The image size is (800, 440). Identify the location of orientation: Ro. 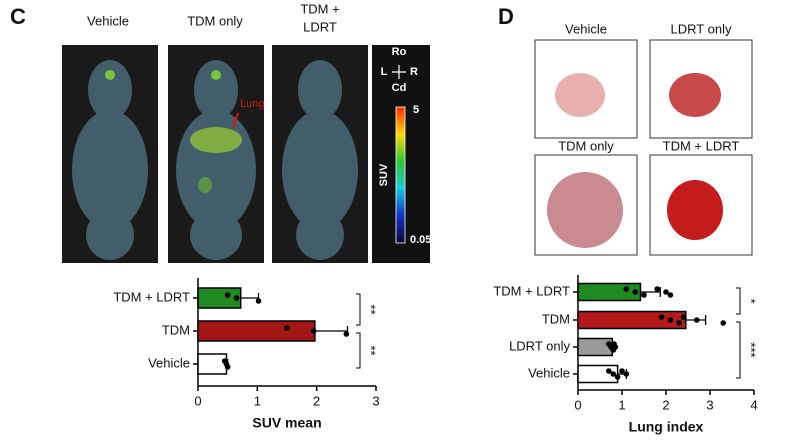
(399, 52).